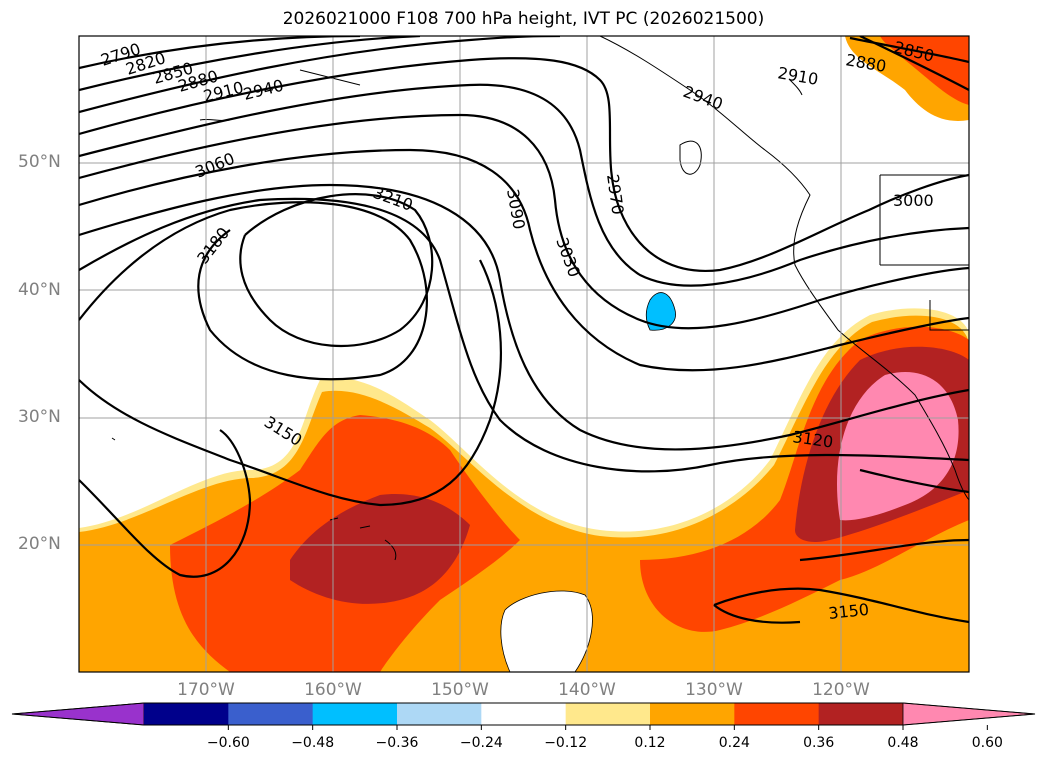 The width and height of the screenshot is (1047, 765). What do you see at coordinates (841, 690) in the screenshot?
I see `lon-label: 120°W` at bounding box center [841, 690].